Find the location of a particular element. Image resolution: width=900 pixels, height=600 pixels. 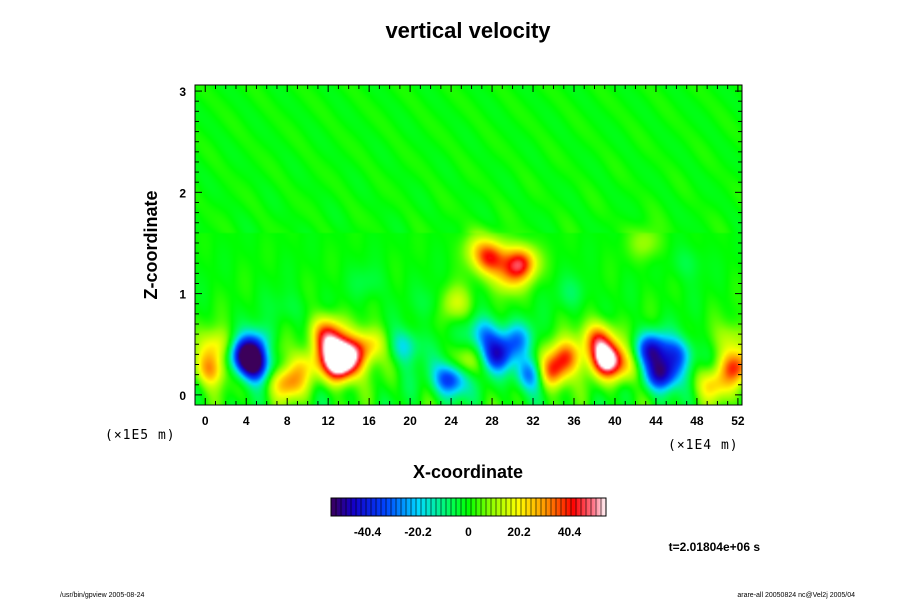

x-tick-label: 32 is located at coordinates (533, 421).